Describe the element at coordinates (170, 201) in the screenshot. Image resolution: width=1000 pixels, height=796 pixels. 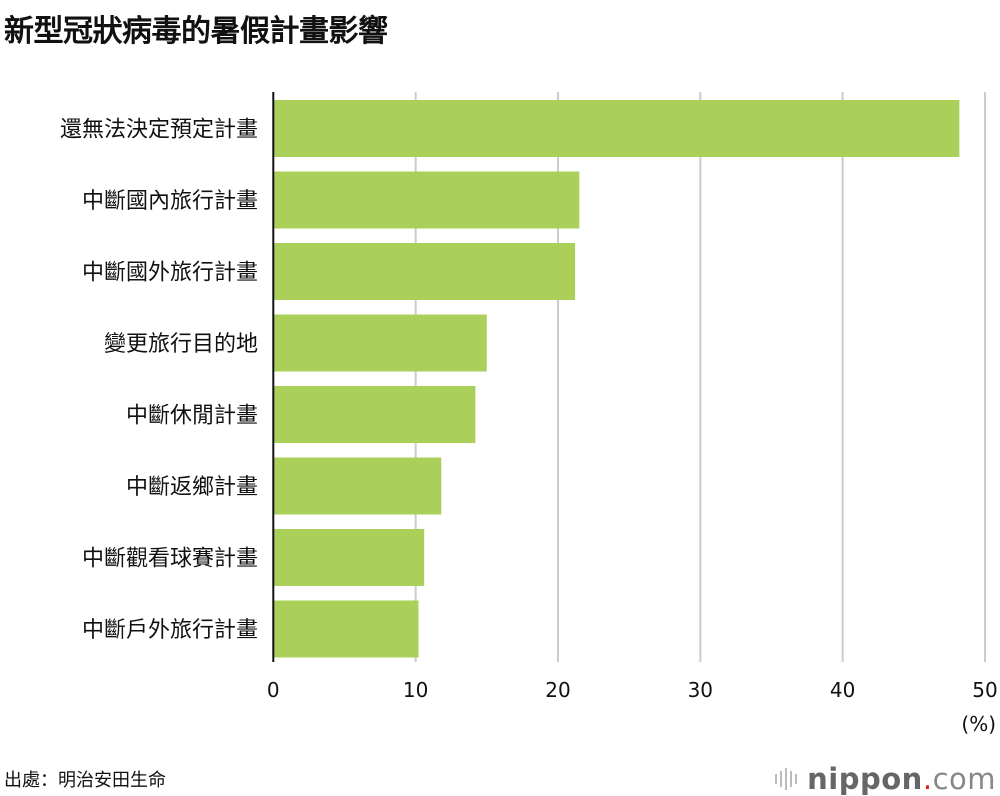
I see `category-label: 中斷國內旅行計畫` at that location.